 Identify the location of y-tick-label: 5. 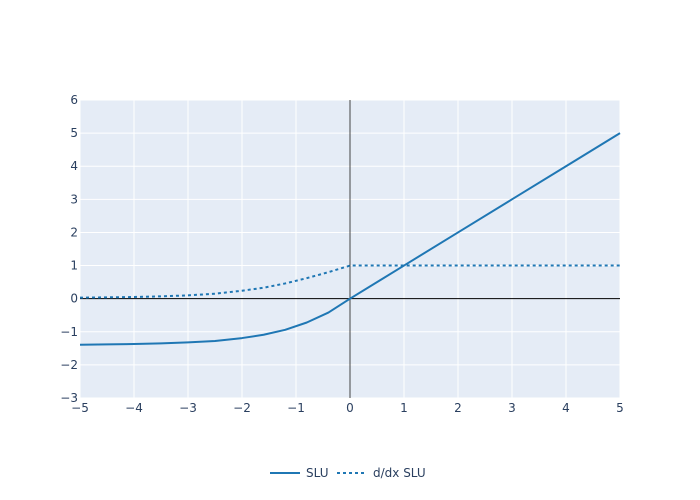
(74, 133).